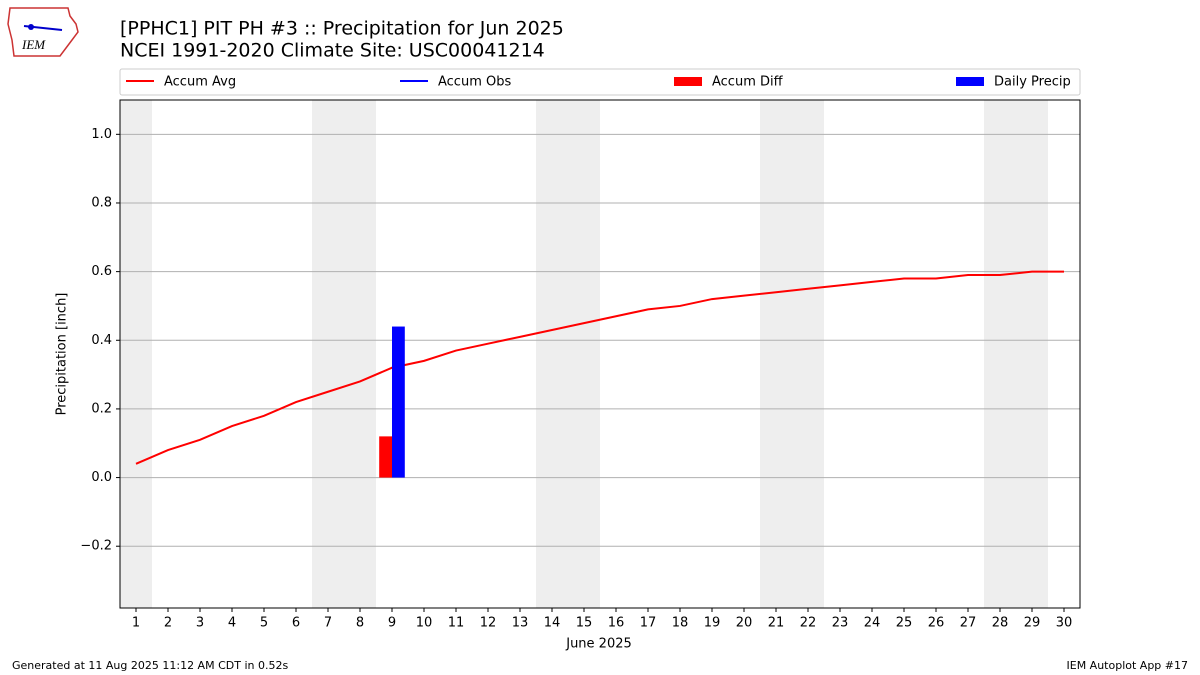 This screenshot has height=675, width=1200. I want to click on logo: IEM, so click(43, 32).